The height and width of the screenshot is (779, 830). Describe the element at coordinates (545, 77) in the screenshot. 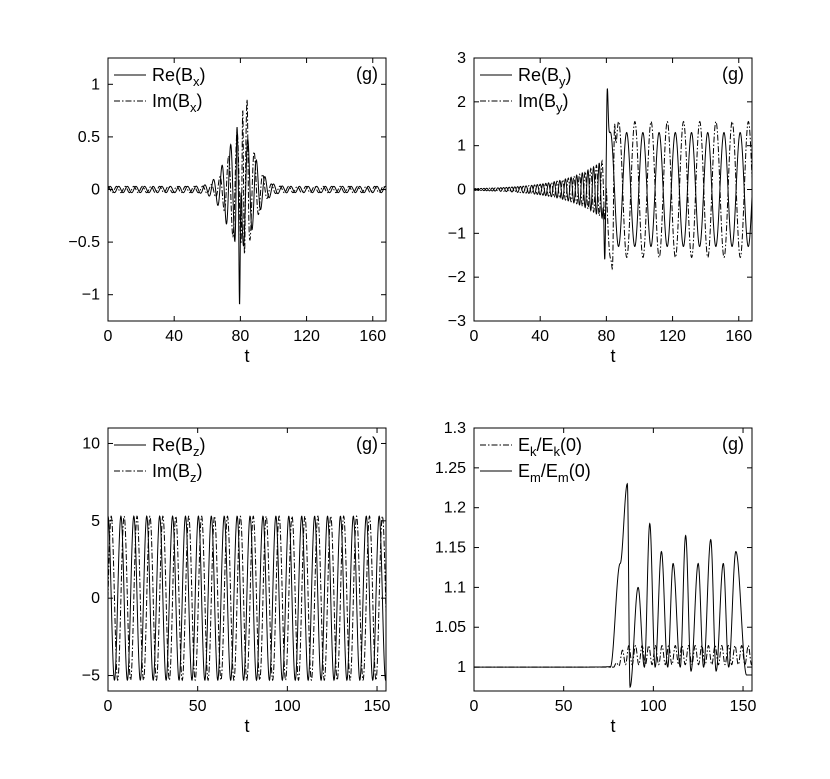

I see `legend-entry-1: Re(By)` at that location.